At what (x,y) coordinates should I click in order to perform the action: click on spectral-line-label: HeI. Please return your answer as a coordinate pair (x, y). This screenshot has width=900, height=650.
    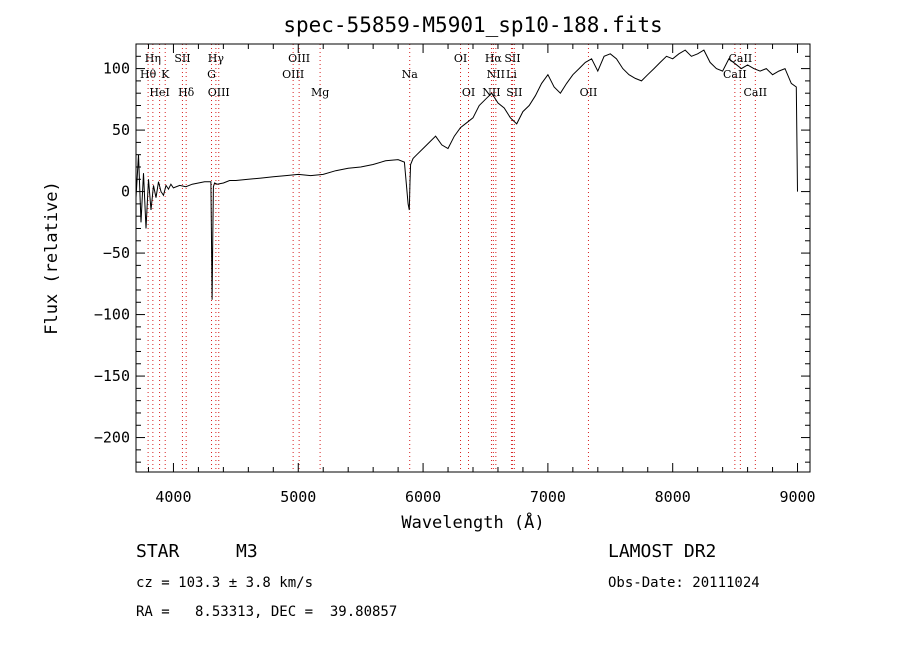
    Looking at the image, I should click on (159, 92).